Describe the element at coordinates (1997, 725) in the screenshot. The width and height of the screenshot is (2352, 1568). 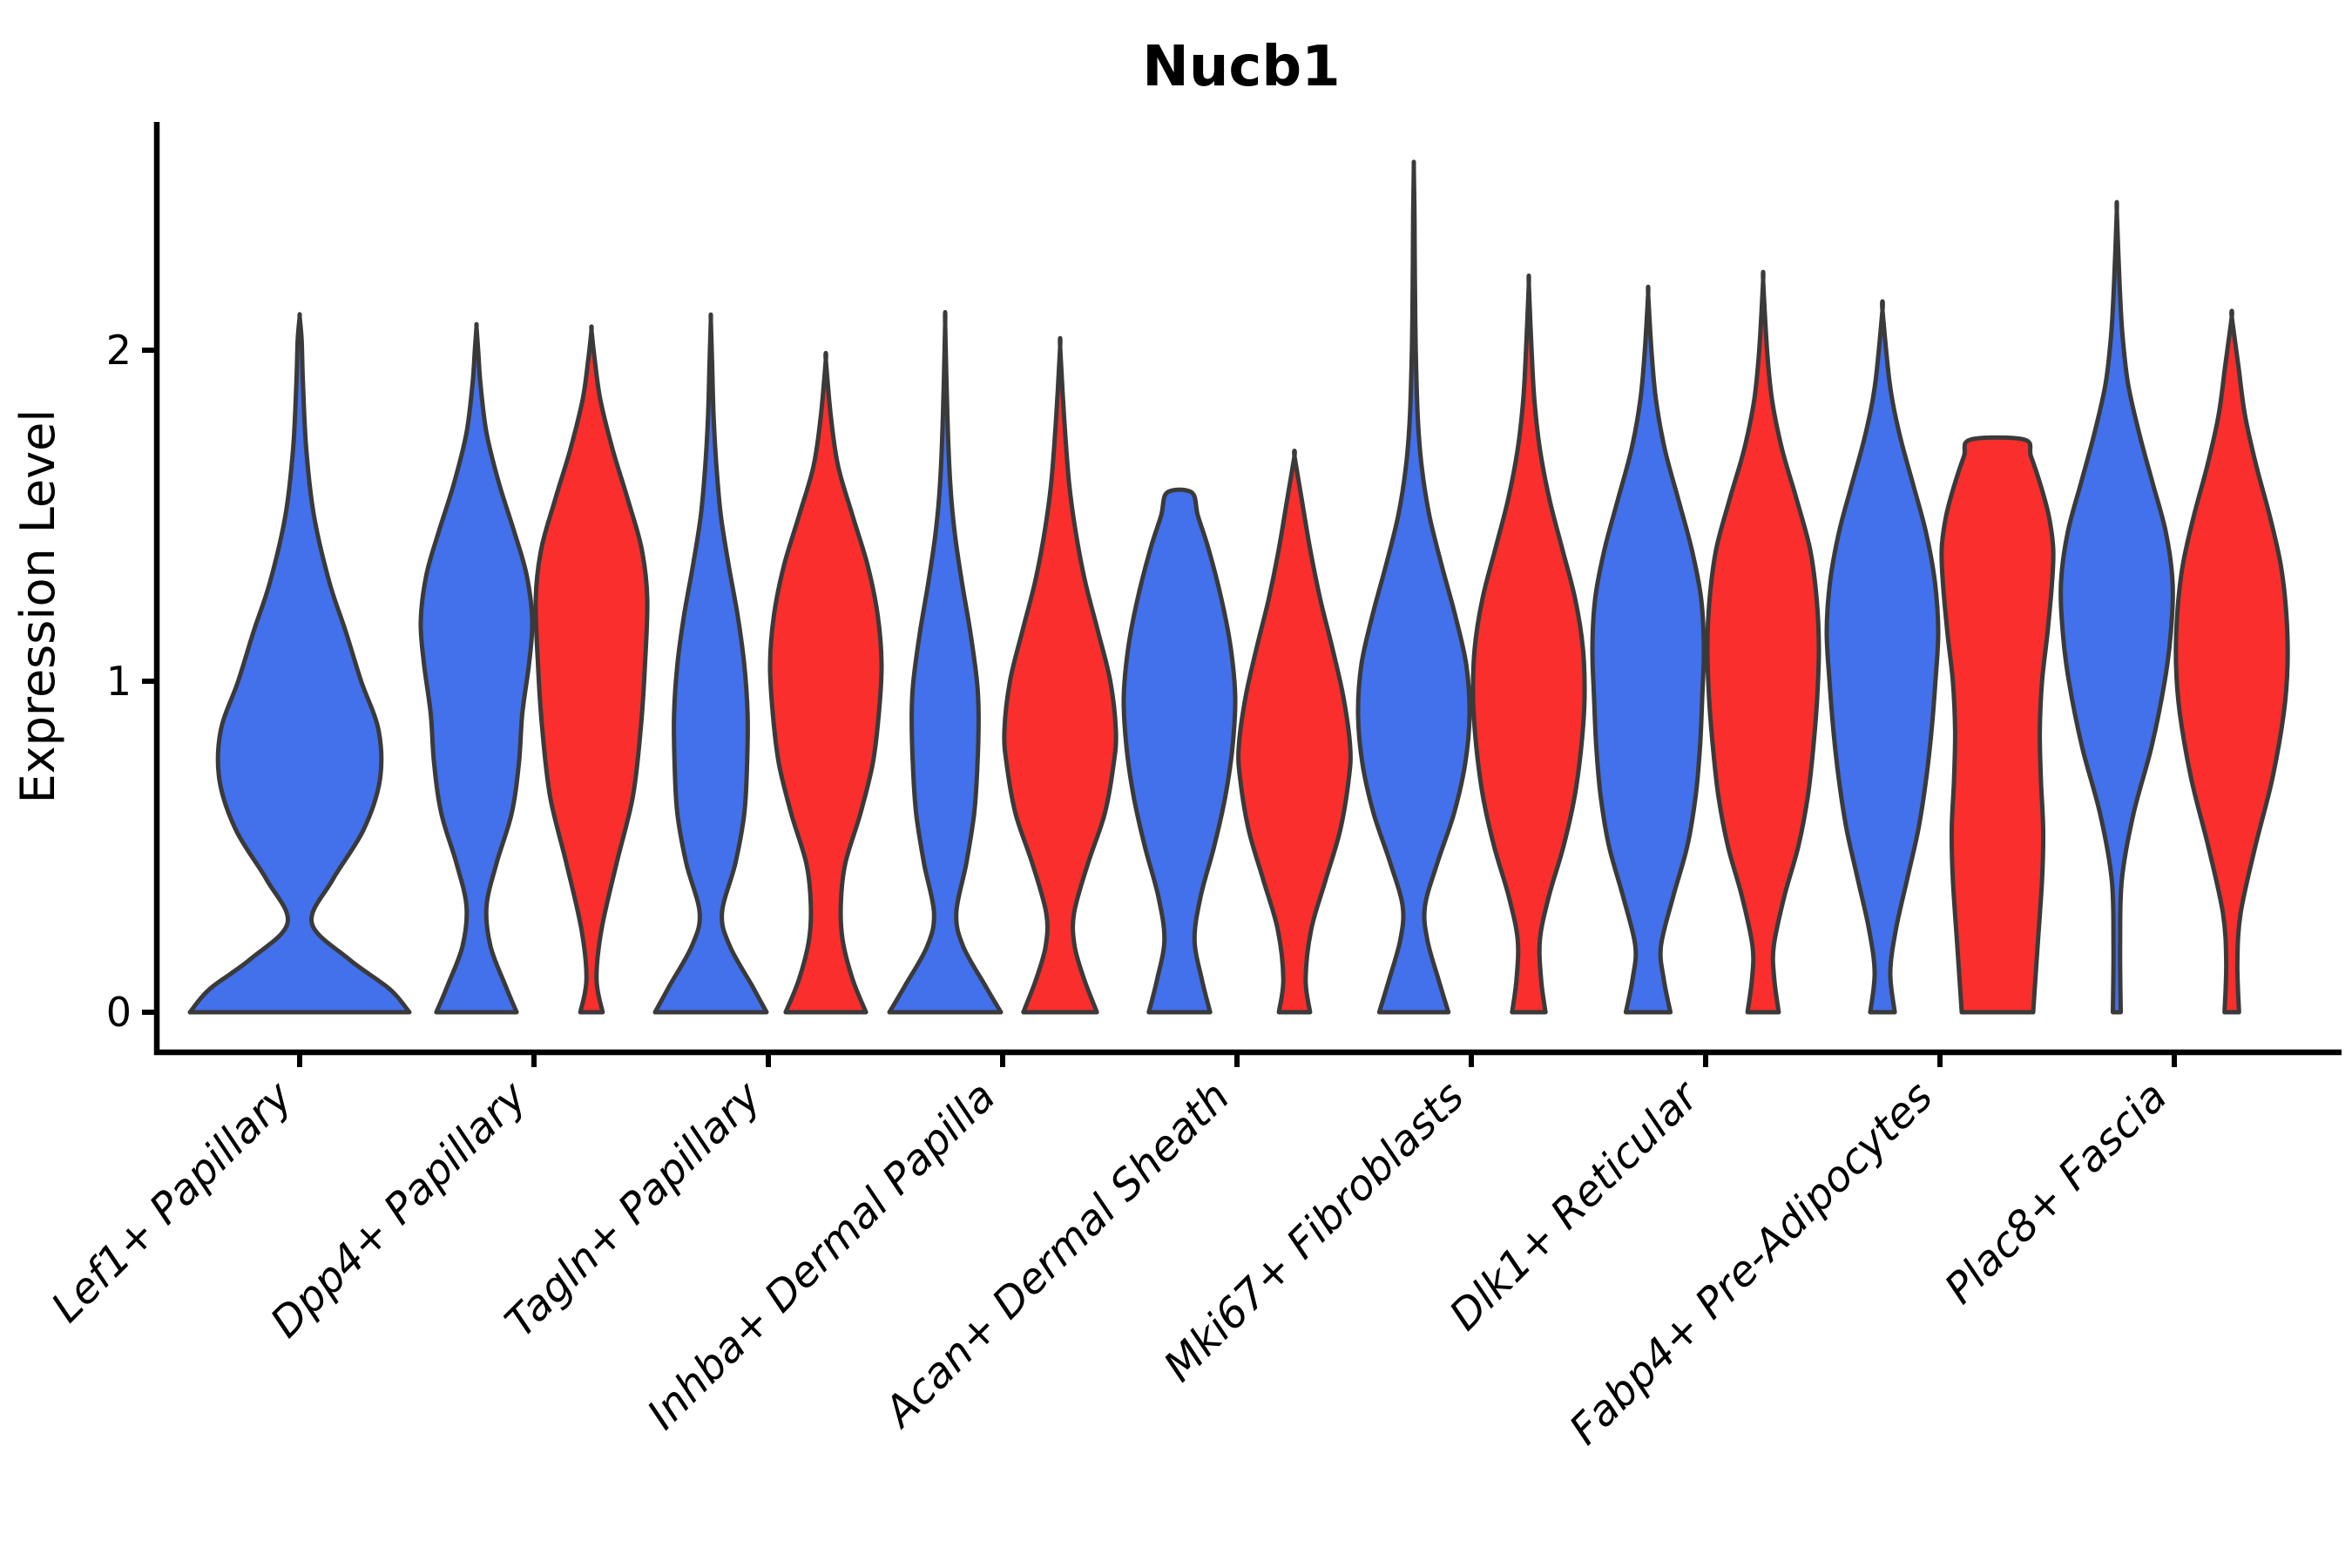
I see `violin-fabp4-pre-adipocytes-red` at that location.